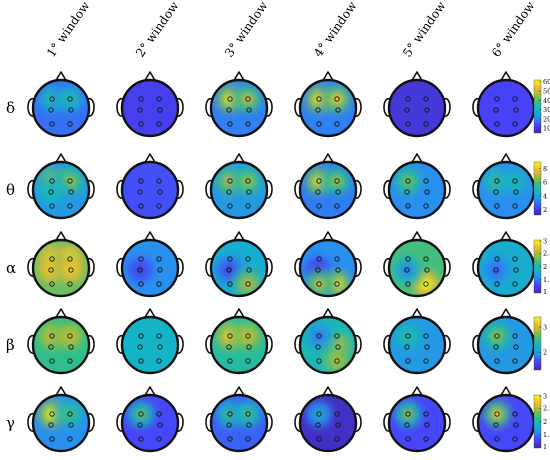 Image resolution: width=550 pixels, height=460 pixels. I want to click on colorbar-5: 3 2.5 2 1.5 1, so click(541, 421).